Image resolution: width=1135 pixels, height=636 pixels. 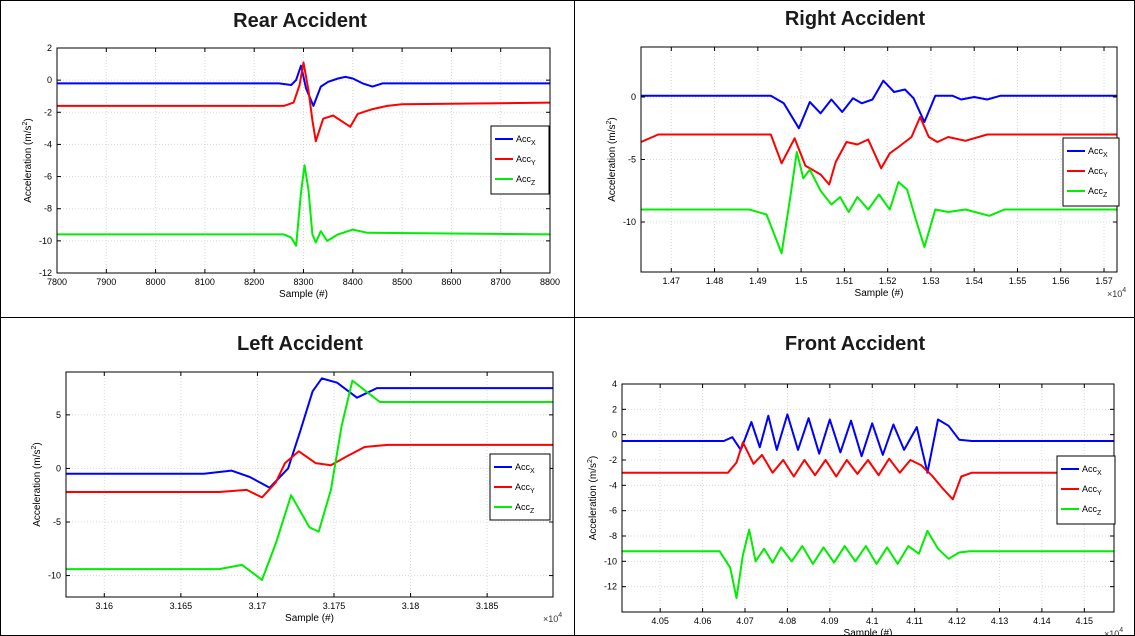 I want to click on legend-label-subscript: Z, so click(x=532, y=511).